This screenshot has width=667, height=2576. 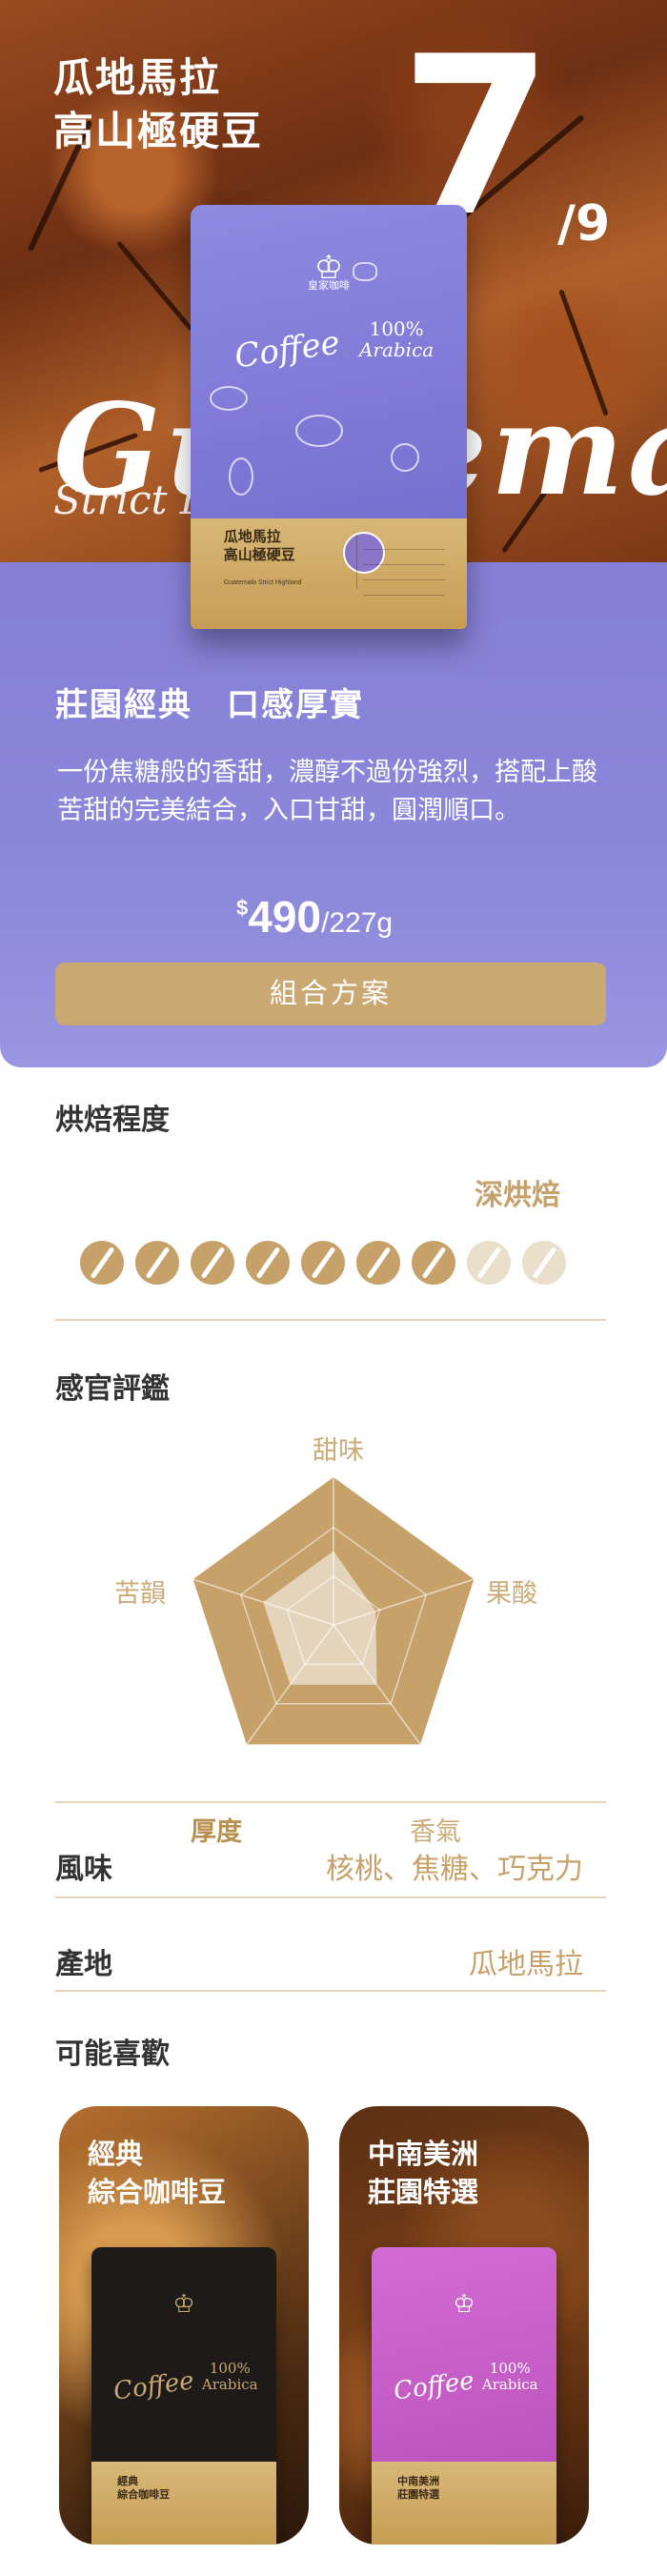 I want to click on flavor-value: 核桃、焦糖、巧克力, so click(x=454, y=1869).